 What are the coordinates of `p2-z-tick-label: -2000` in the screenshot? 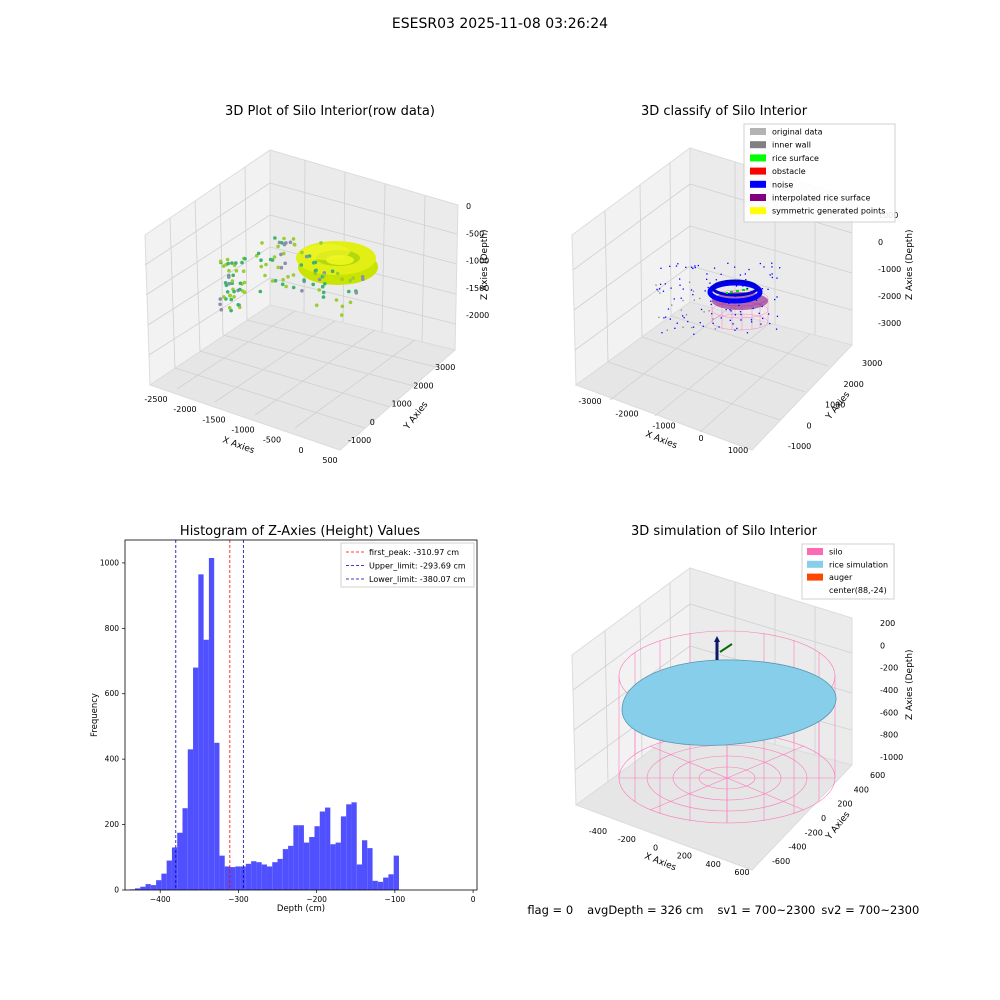 It's located at (889, 296).